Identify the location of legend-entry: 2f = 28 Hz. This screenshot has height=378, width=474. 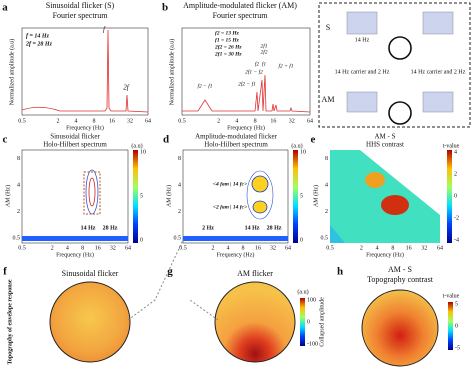
(39, 44).